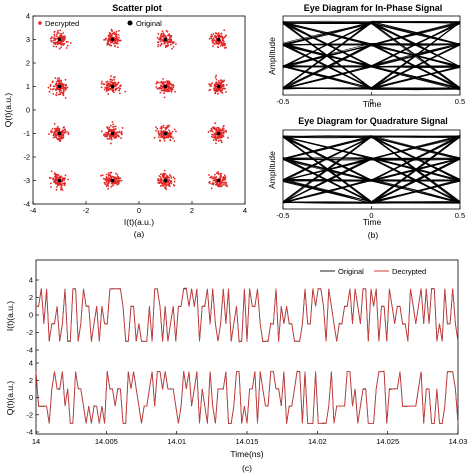  What do you see at coordinates (371, 55) in the screenshot?
I see `eye-inphase-traces` at bounding box center [371, 55].